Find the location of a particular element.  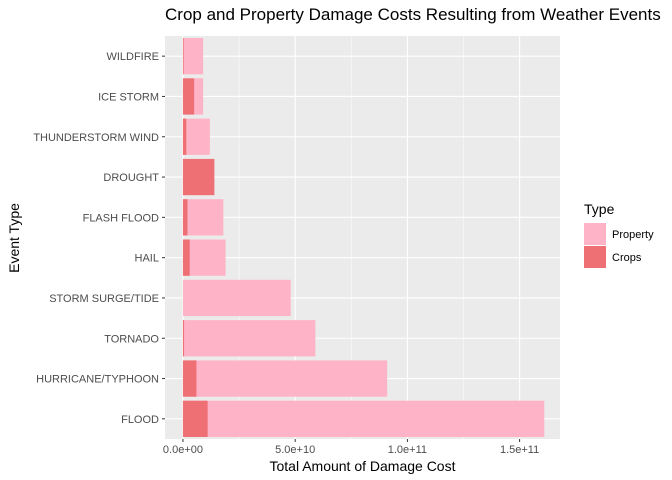

y-tick-label: ICE STORM is located at coordinates (128, 97).